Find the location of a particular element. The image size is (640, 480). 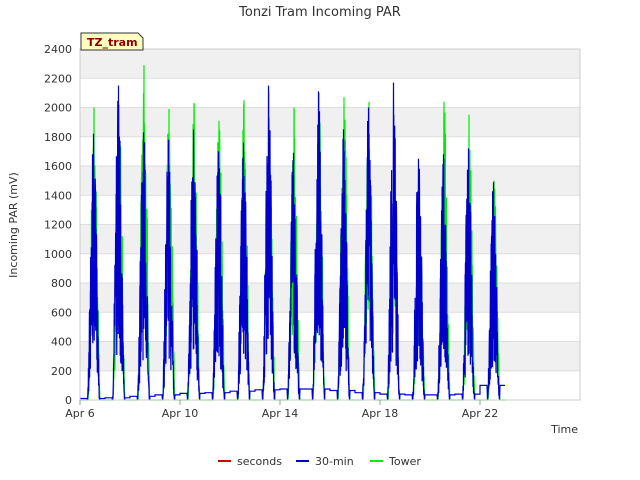

y-tick-label: 800 is located at coordinates (61, 283).